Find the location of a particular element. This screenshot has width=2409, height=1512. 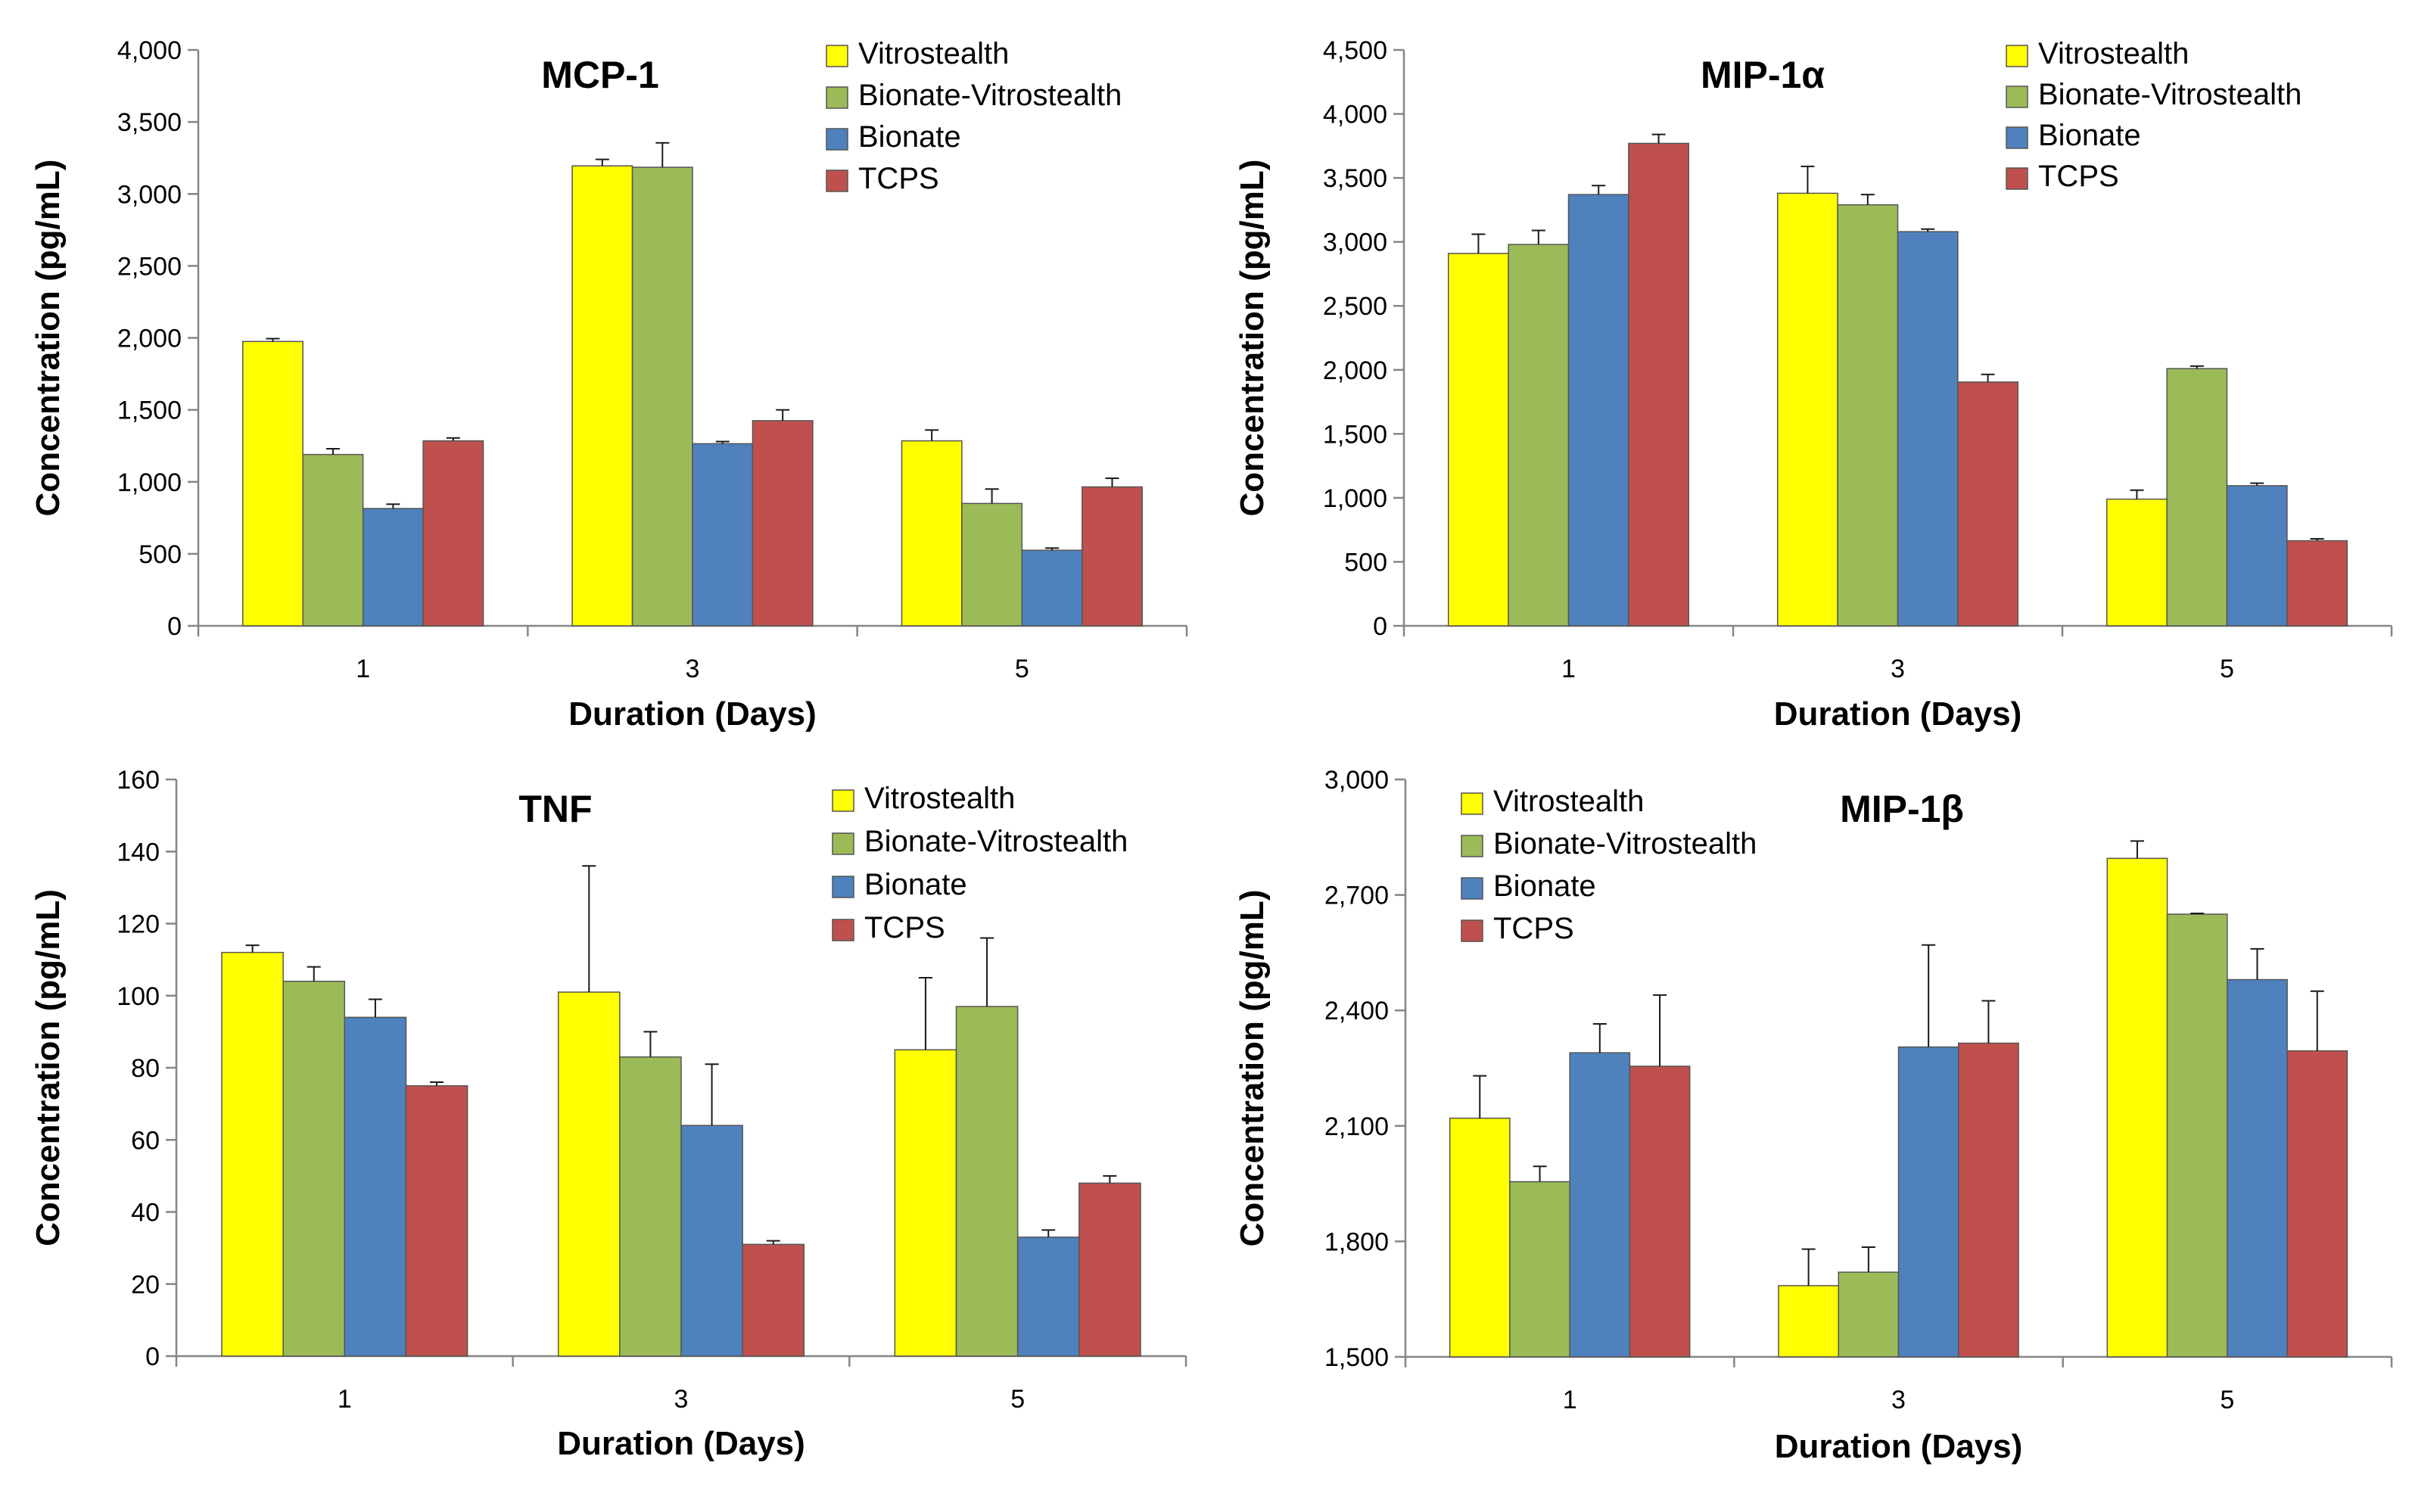

y-tick-label: 140 is located at coordinates (138, 852).